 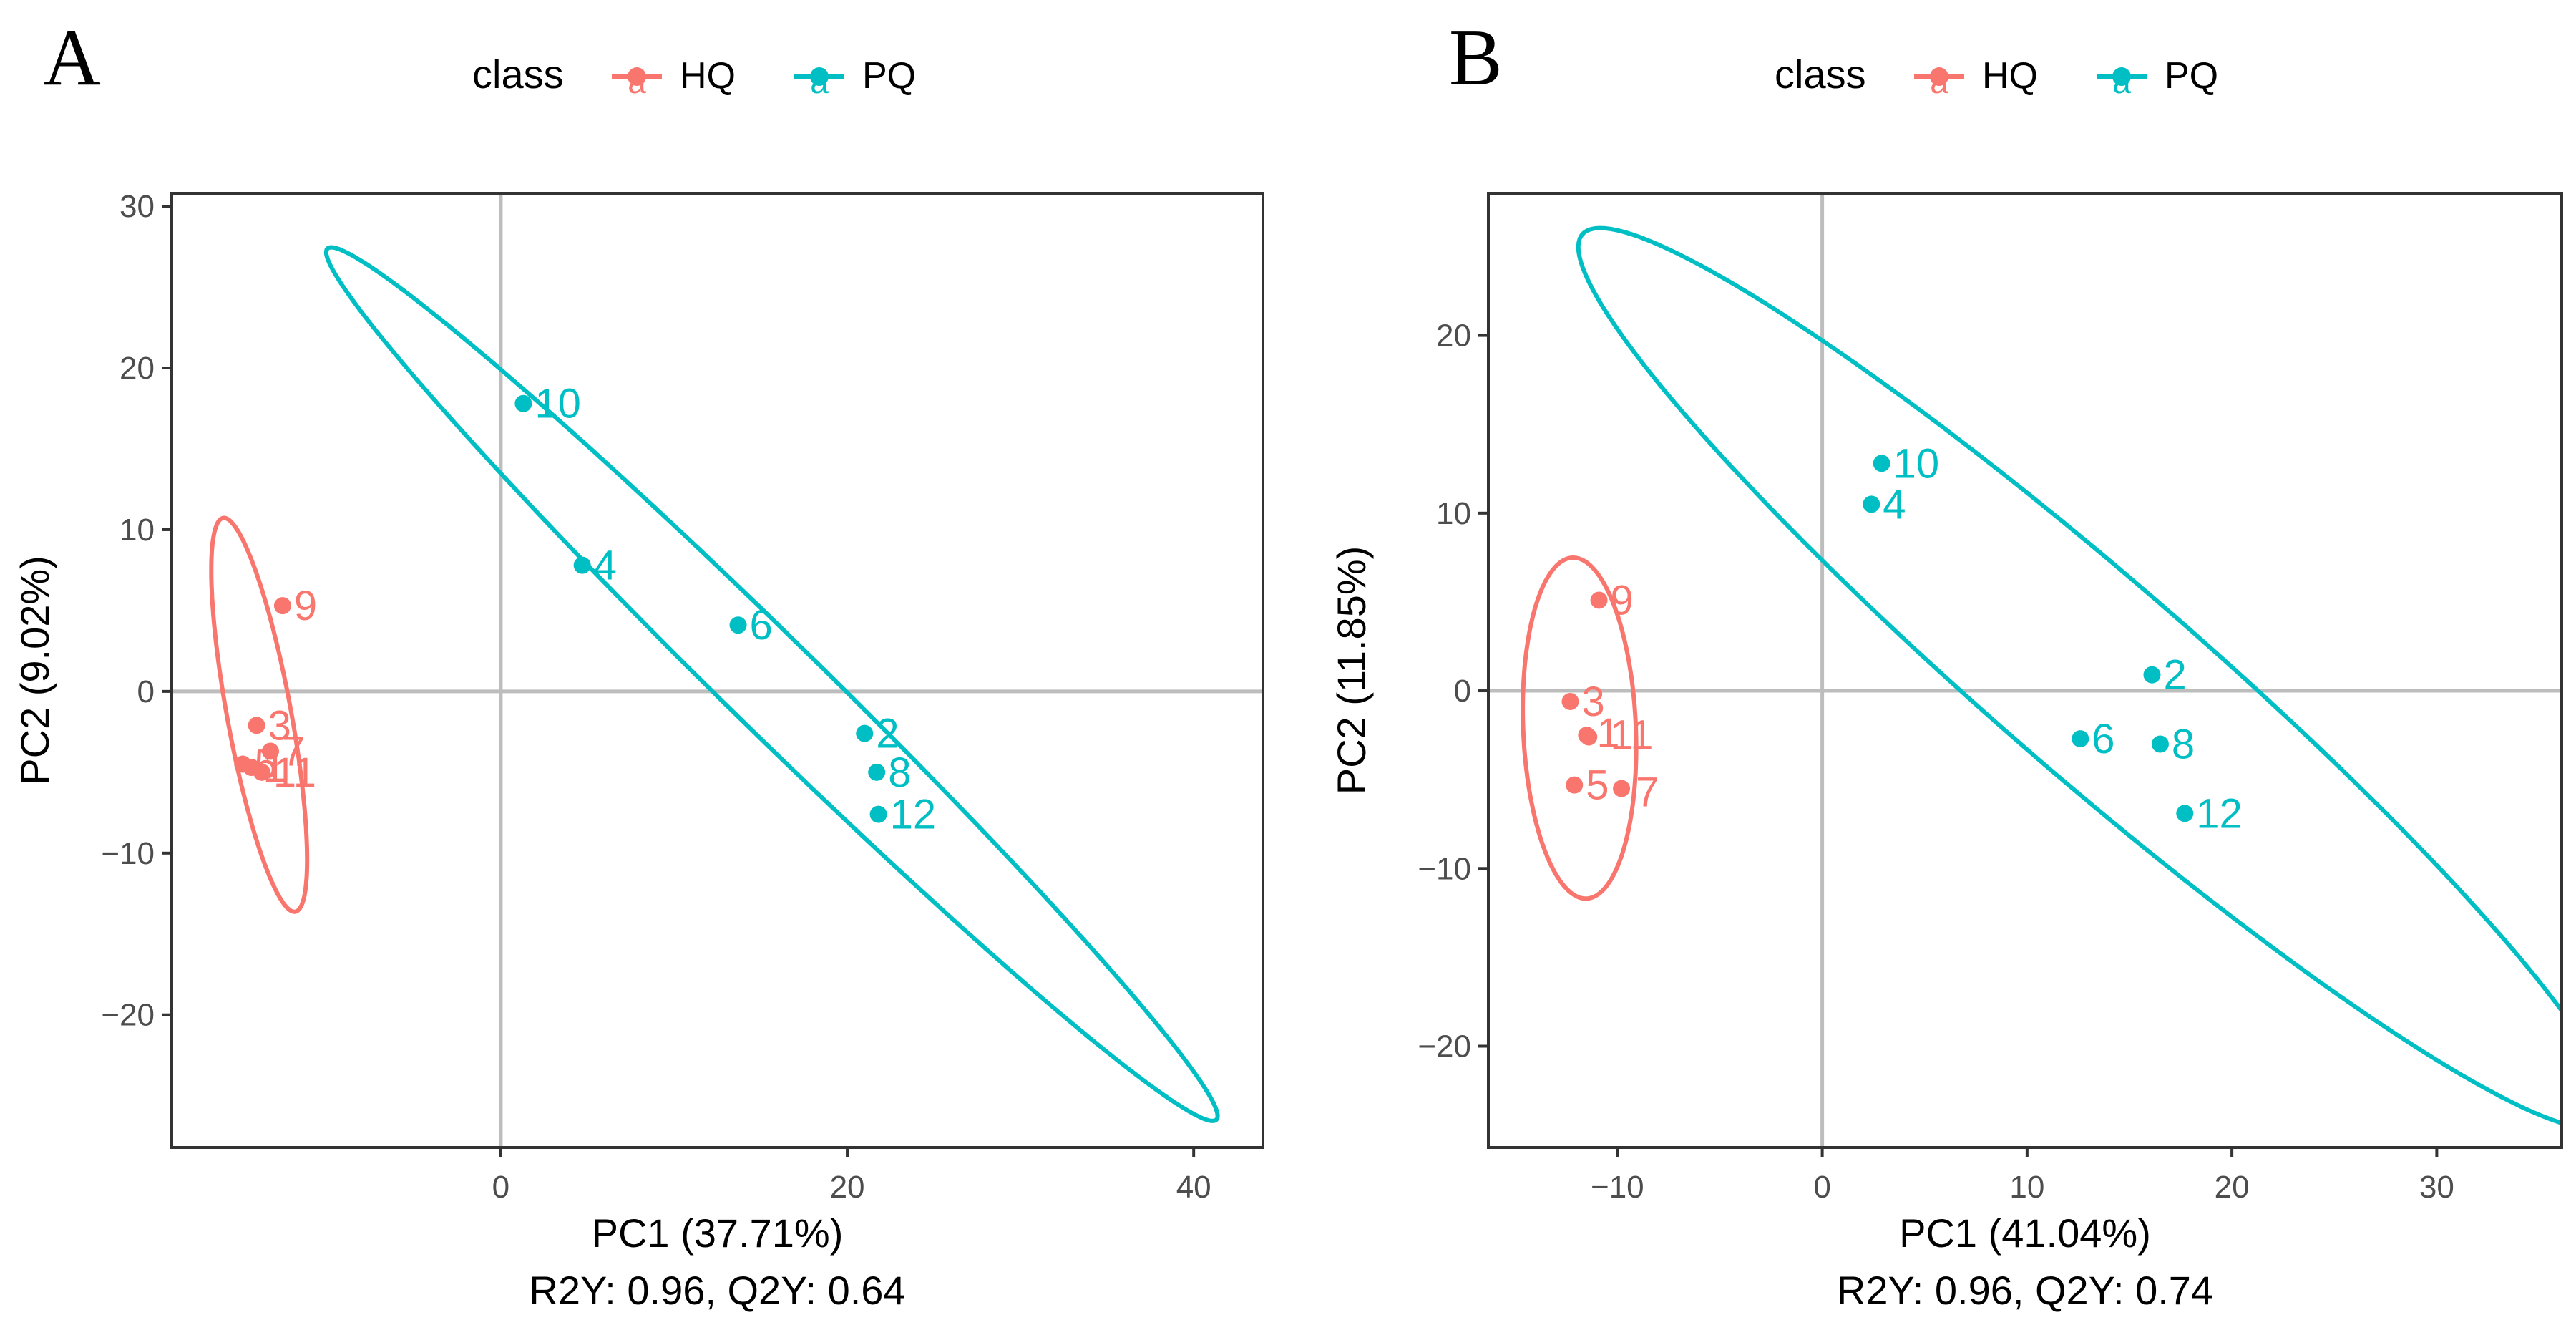 I want to click on y-tick-label: 30, so click(x=137, y=206).